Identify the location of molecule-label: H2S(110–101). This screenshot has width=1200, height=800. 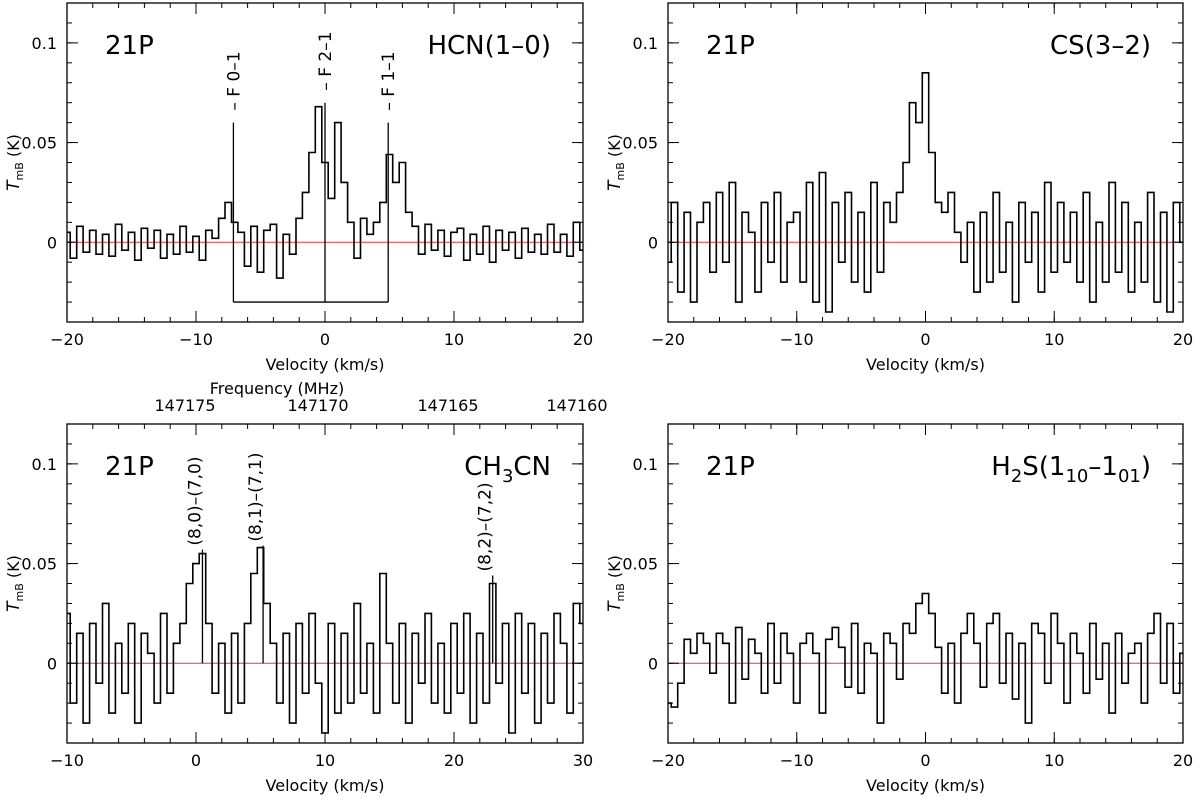
(1071, 469).